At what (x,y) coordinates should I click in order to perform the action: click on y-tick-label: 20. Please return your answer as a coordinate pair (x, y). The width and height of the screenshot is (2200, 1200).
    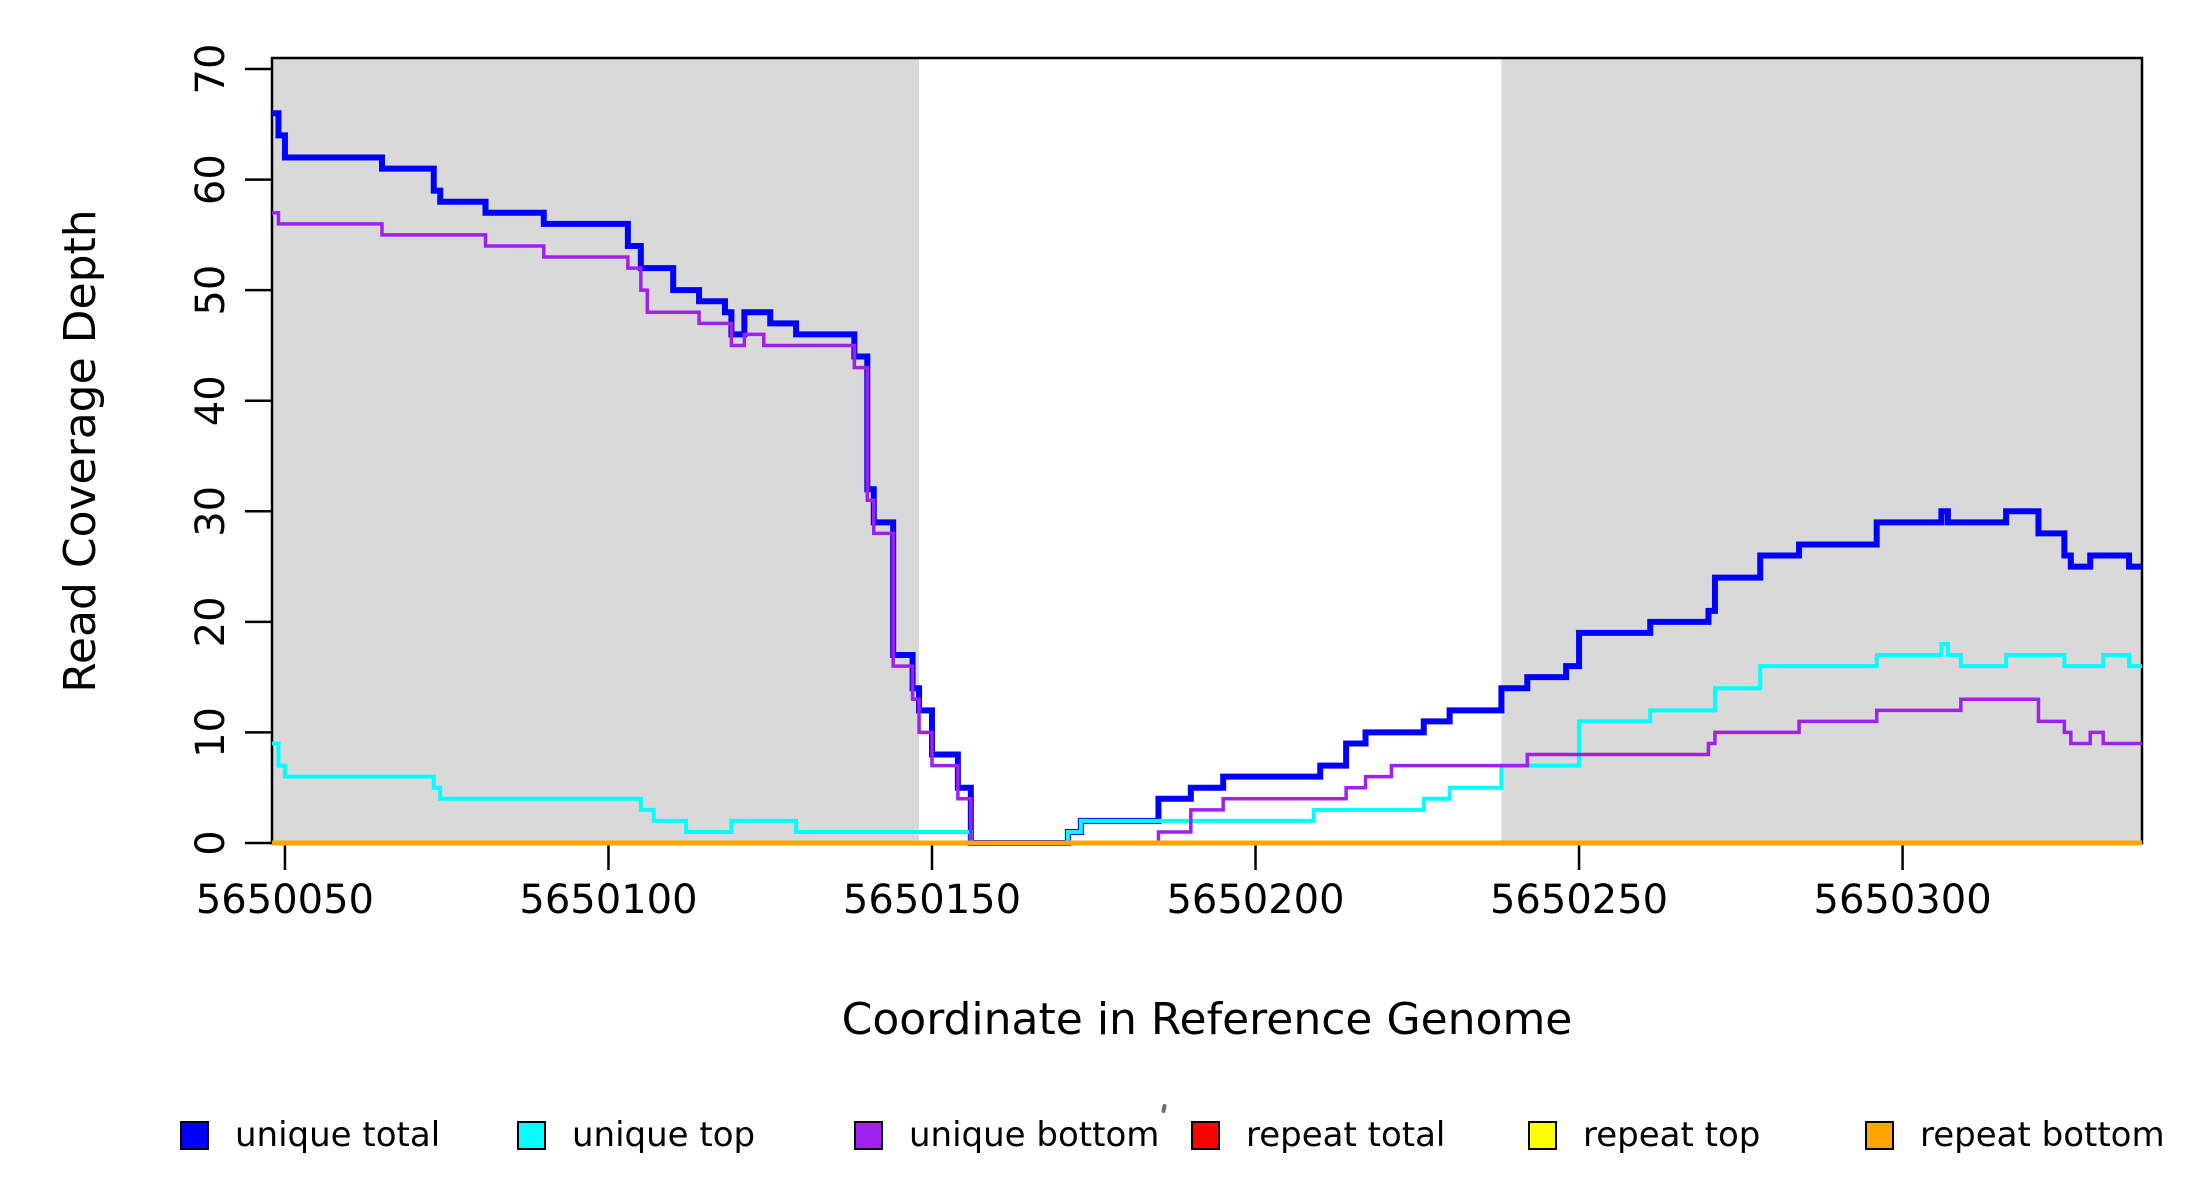
    Looking at the image, I should click on (211, 621).